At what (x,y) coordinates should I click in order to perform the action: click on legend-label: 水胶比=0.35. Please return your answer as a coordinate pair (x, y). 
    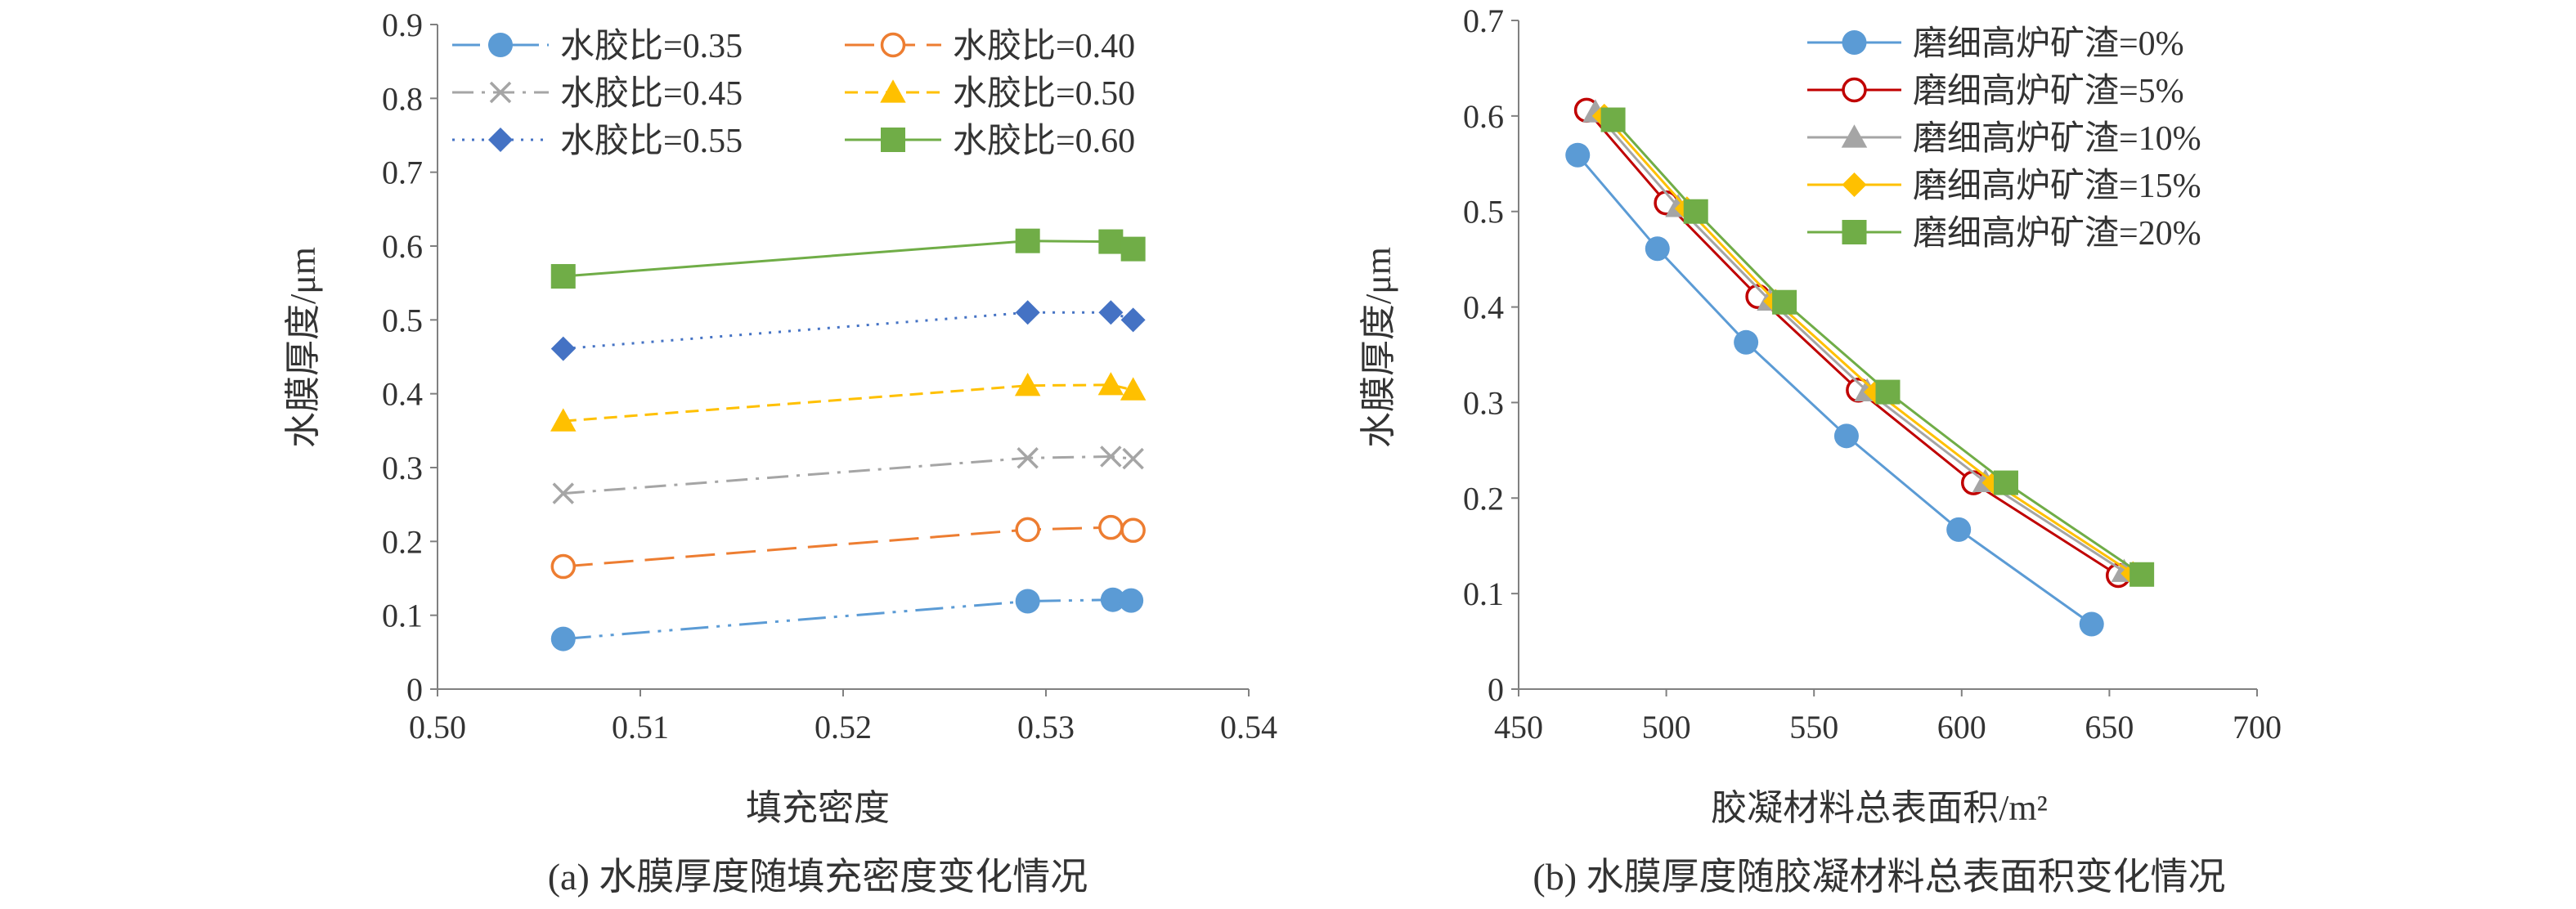
    Looking at the image, I should click on (651, 46).